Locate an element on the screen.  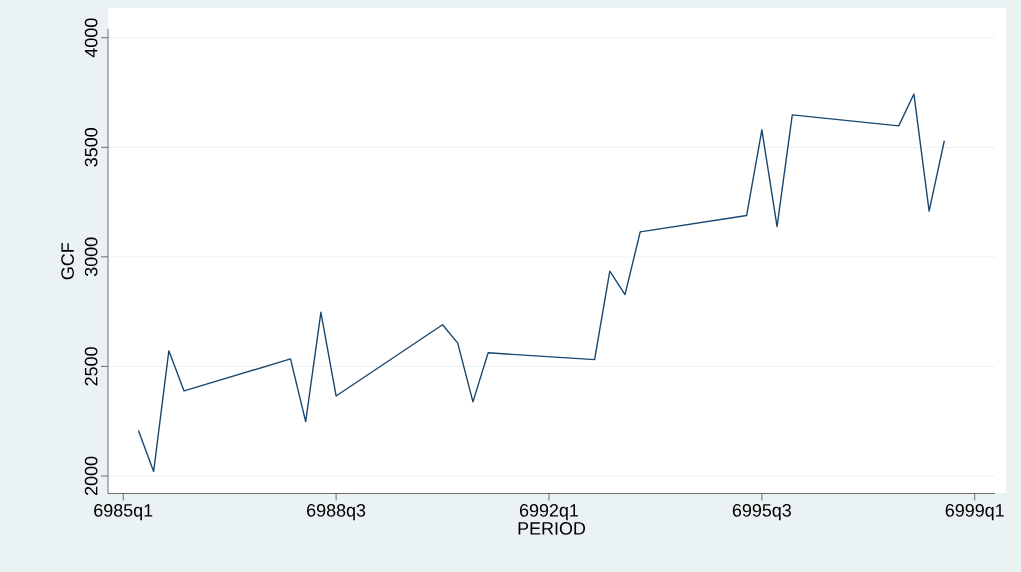
x-tick-label: 6995q3 is located at coordinates (761, 512).